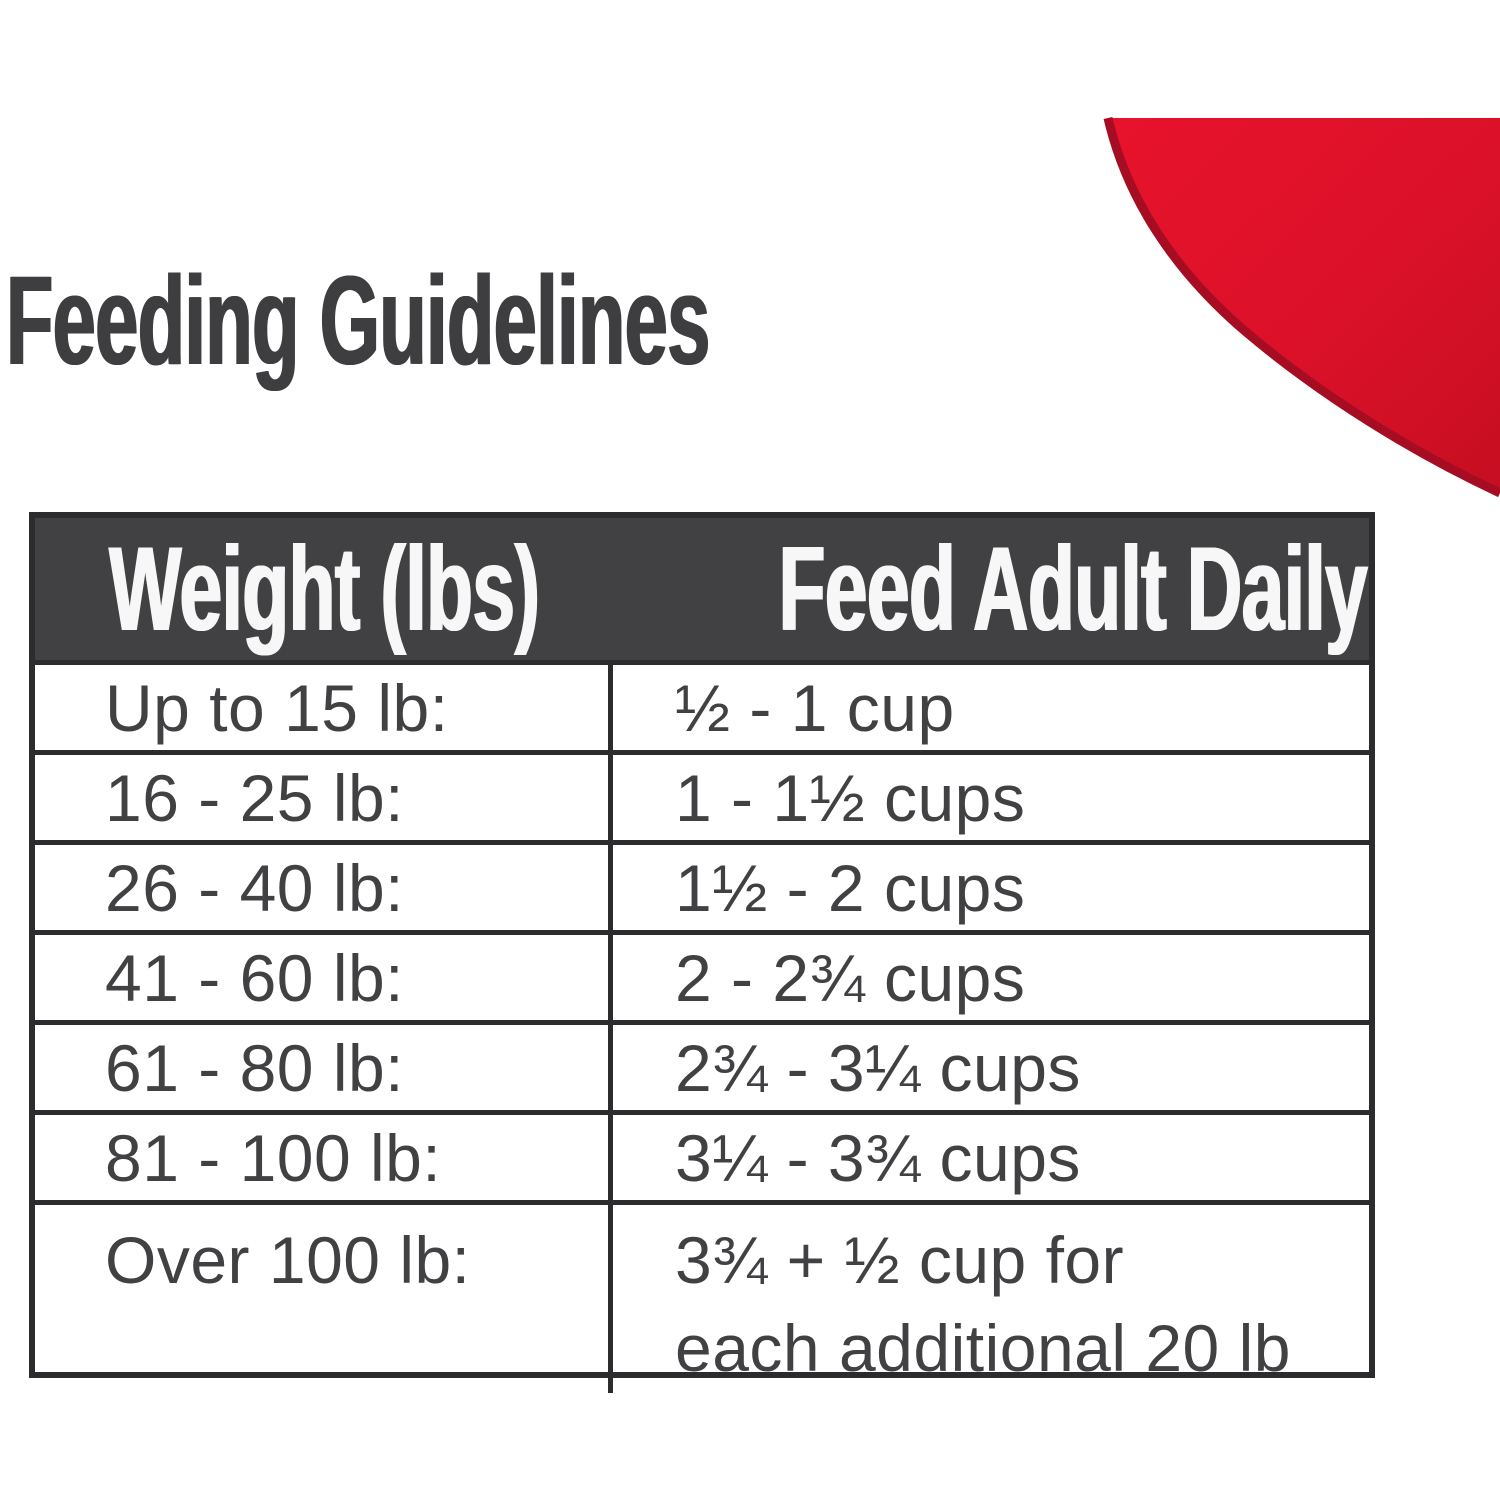 This screenshot has height=1500, width=1500. What do you see at coordinates (324, 1067) in the screenshot?
I see `weight-cell: 61 - 80 lb:` at bounding box center [324, 1067].